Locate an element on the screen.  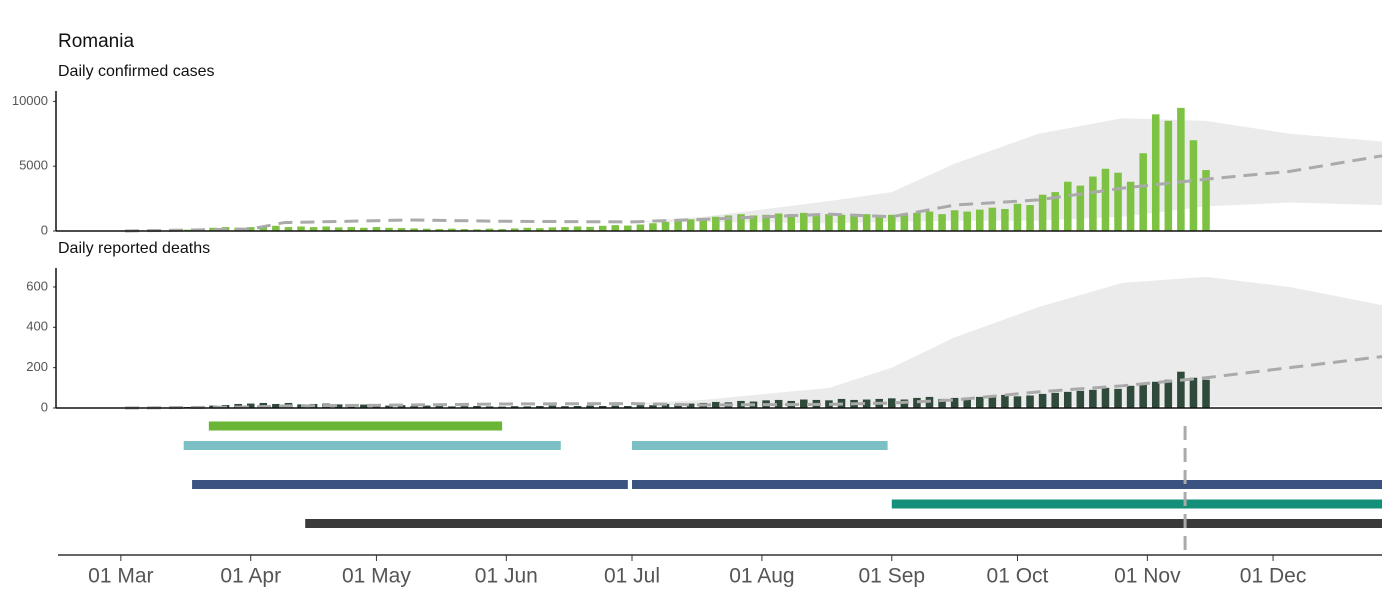
x-tick-label: 01 Apr is located at coordinates (250, 576).